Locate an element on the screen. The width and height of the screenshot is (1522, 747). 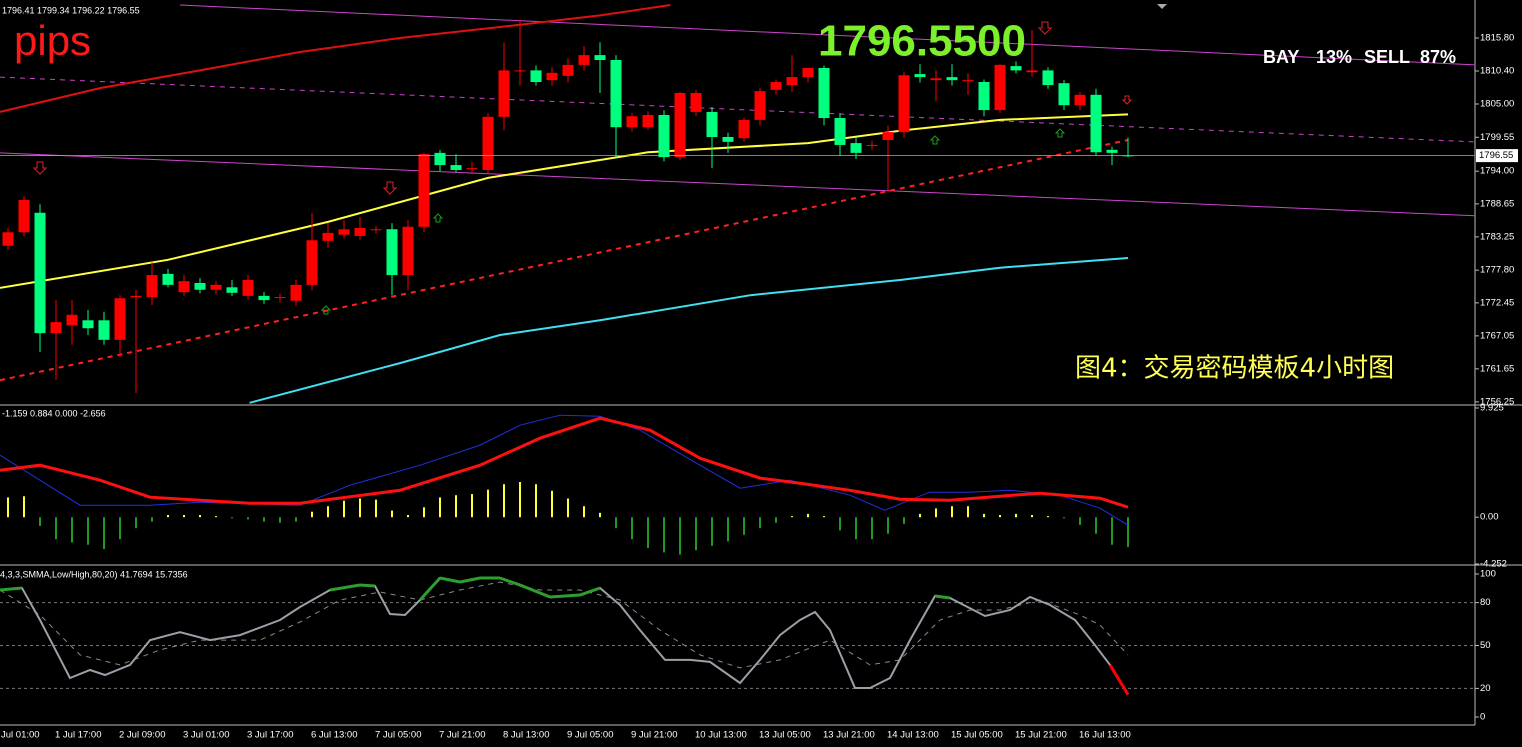
price-label: 1796.5500 is located at coordinates (922, 41).